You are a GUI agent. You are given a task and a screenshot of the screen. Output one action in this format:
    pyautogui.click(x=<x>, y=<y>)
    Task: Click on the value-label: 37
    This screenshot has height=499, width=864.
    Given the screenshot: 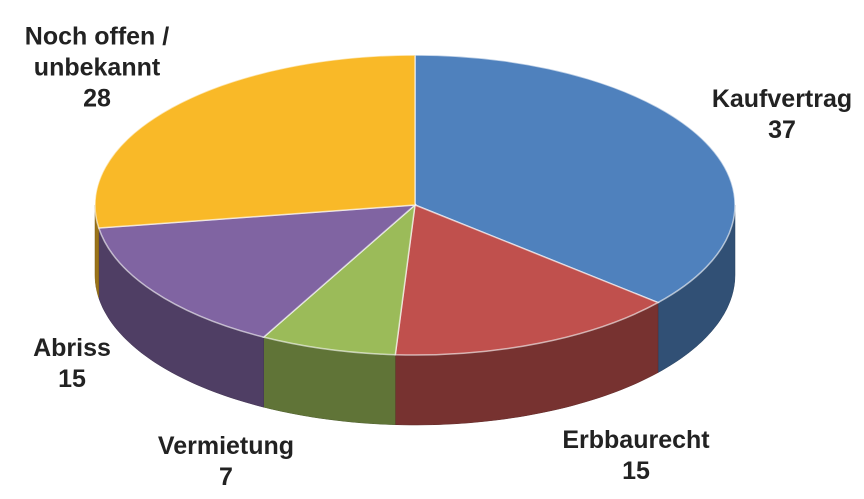 What is the action you would take?
    pyautogui.click(x=782, y=130)
    